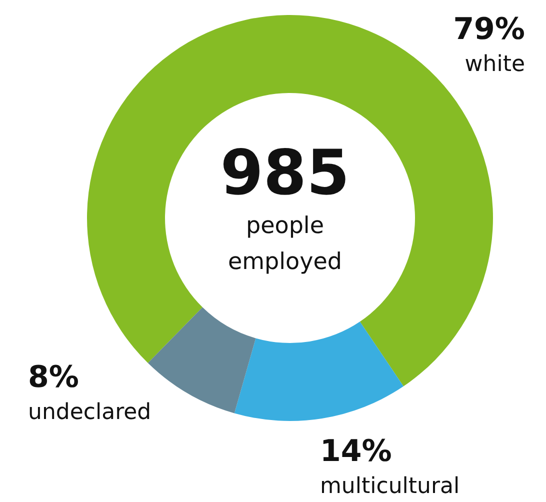 The height and width of the screenshot is (502, 546). I want to click on data-label: 14%, so click(356, 452).